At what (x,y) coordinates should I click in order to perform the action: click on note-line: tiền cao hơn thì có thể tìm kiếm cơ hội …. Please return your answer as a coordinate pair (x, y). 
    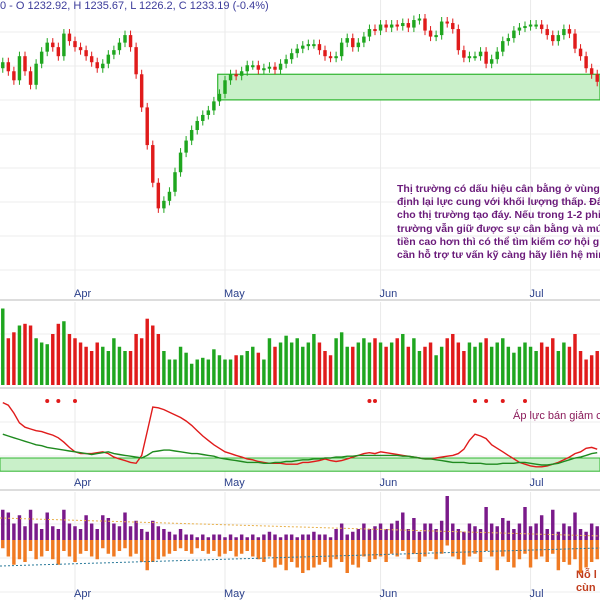
    Looking at the image, I should click on (498, 241).